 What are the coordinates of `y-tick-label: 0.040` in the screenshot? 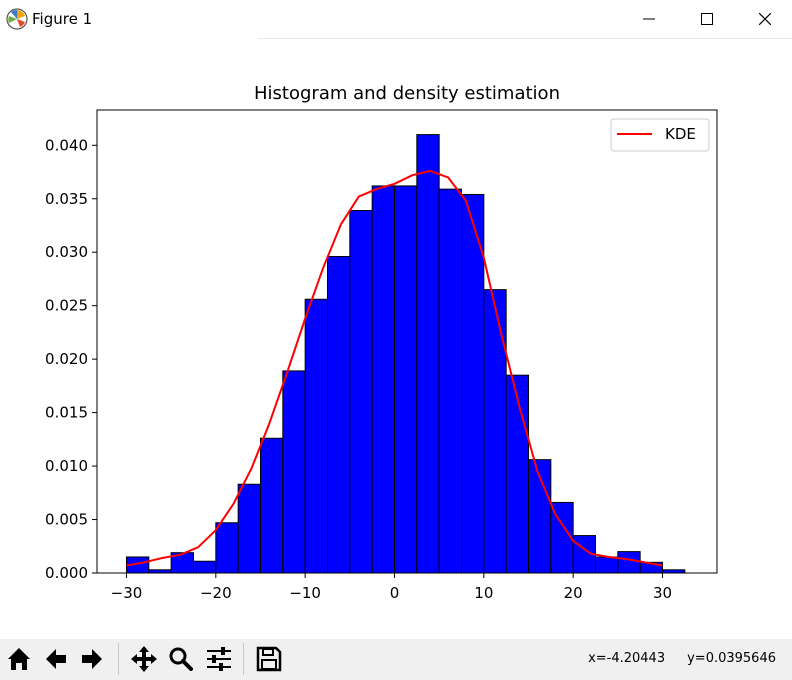 It's located at (66, 145).